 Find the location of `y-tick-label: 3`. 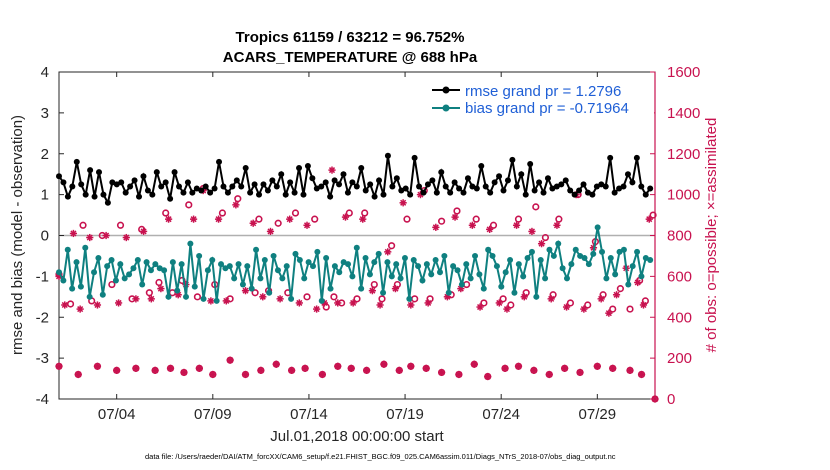

y-tick-label: 3 is located at coordinates (45, 113).